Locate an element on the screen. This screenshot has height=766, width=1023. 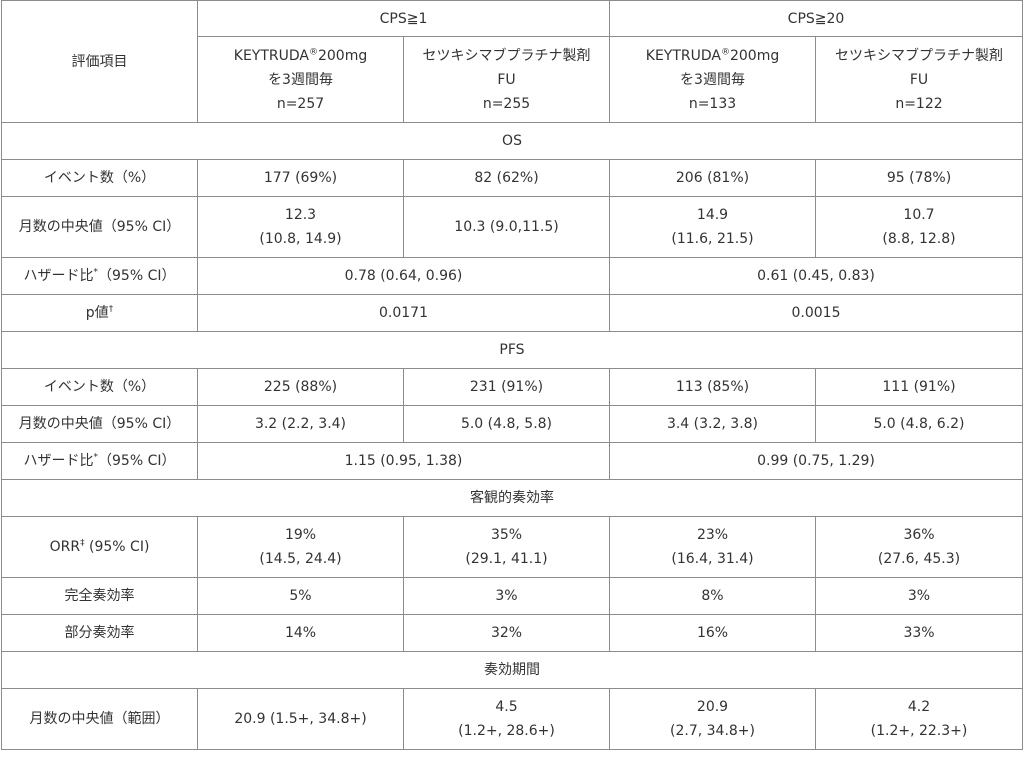
table-cell: 20.9 (1.5+, 34.8+) is located at coordinates (300, 719).